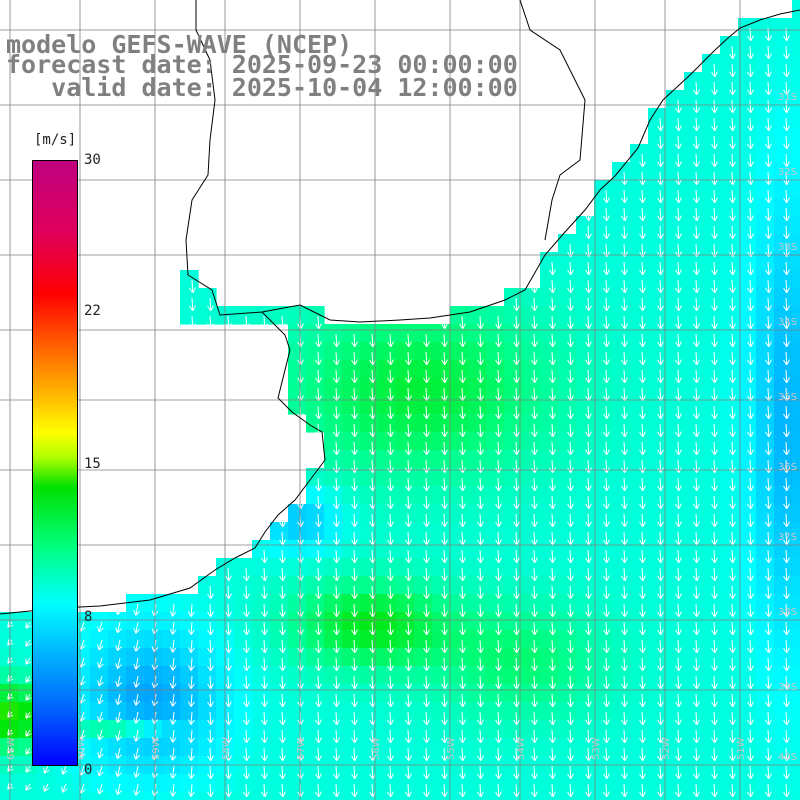  What do you see at coordinates (262, 87) in the screenshot?
I see `valid-date: valid date: 2025-10-04 12:00:00` at bounding box center [262, 87].